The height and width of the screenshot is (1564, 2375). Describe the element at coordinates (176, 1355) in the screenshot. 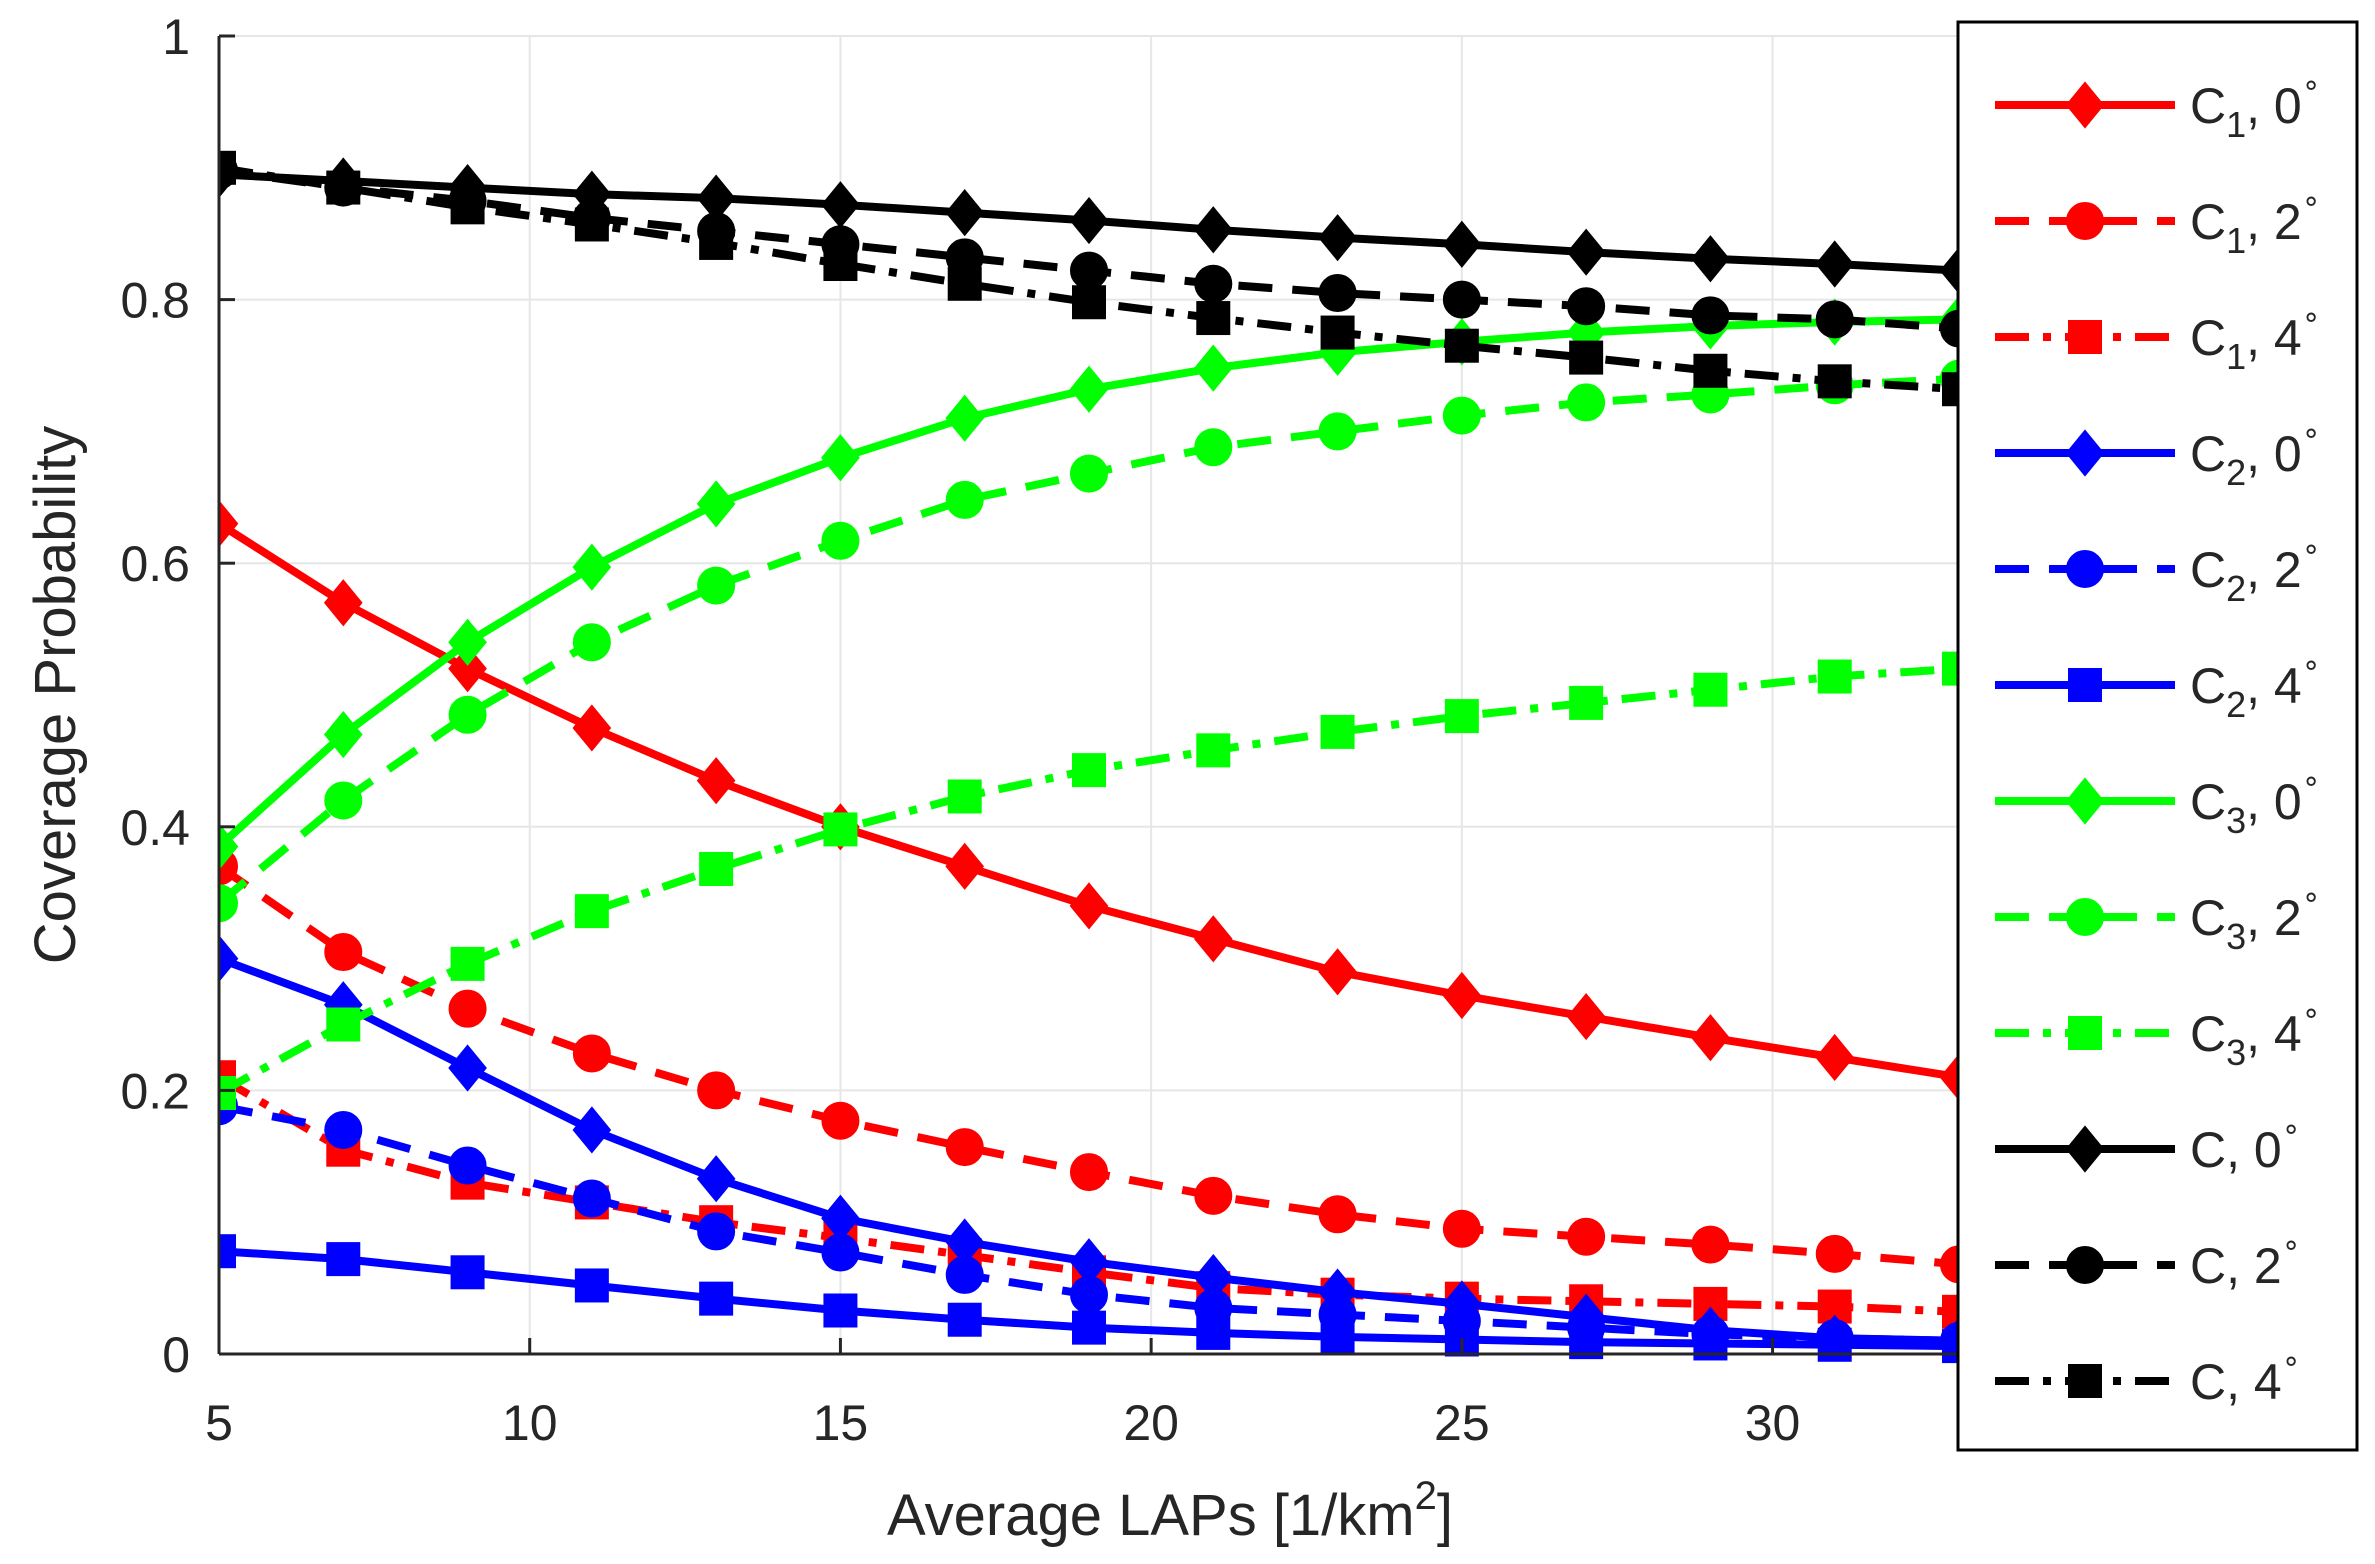

I see `y-tick-label: 0` at that location.